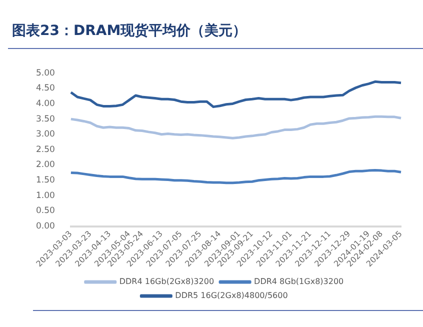  I want to click on y-tick-label: 4.00, so click(45, 103).